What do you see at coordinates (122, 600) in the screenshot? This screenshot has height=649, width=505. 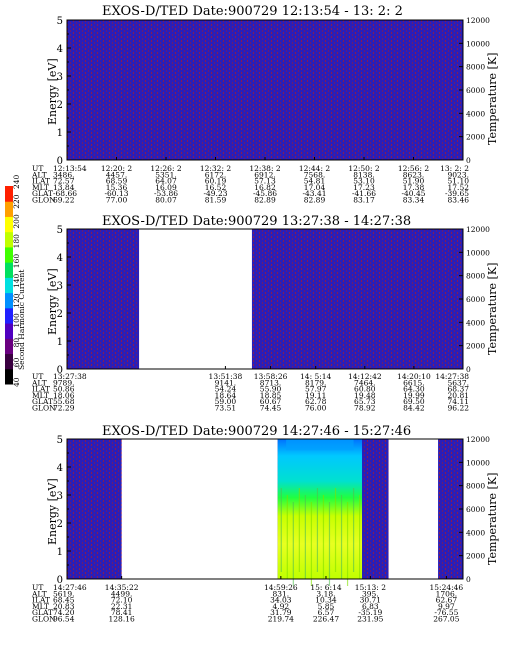 I see `table-cell: 72.10` at bounding box center [122, 600].